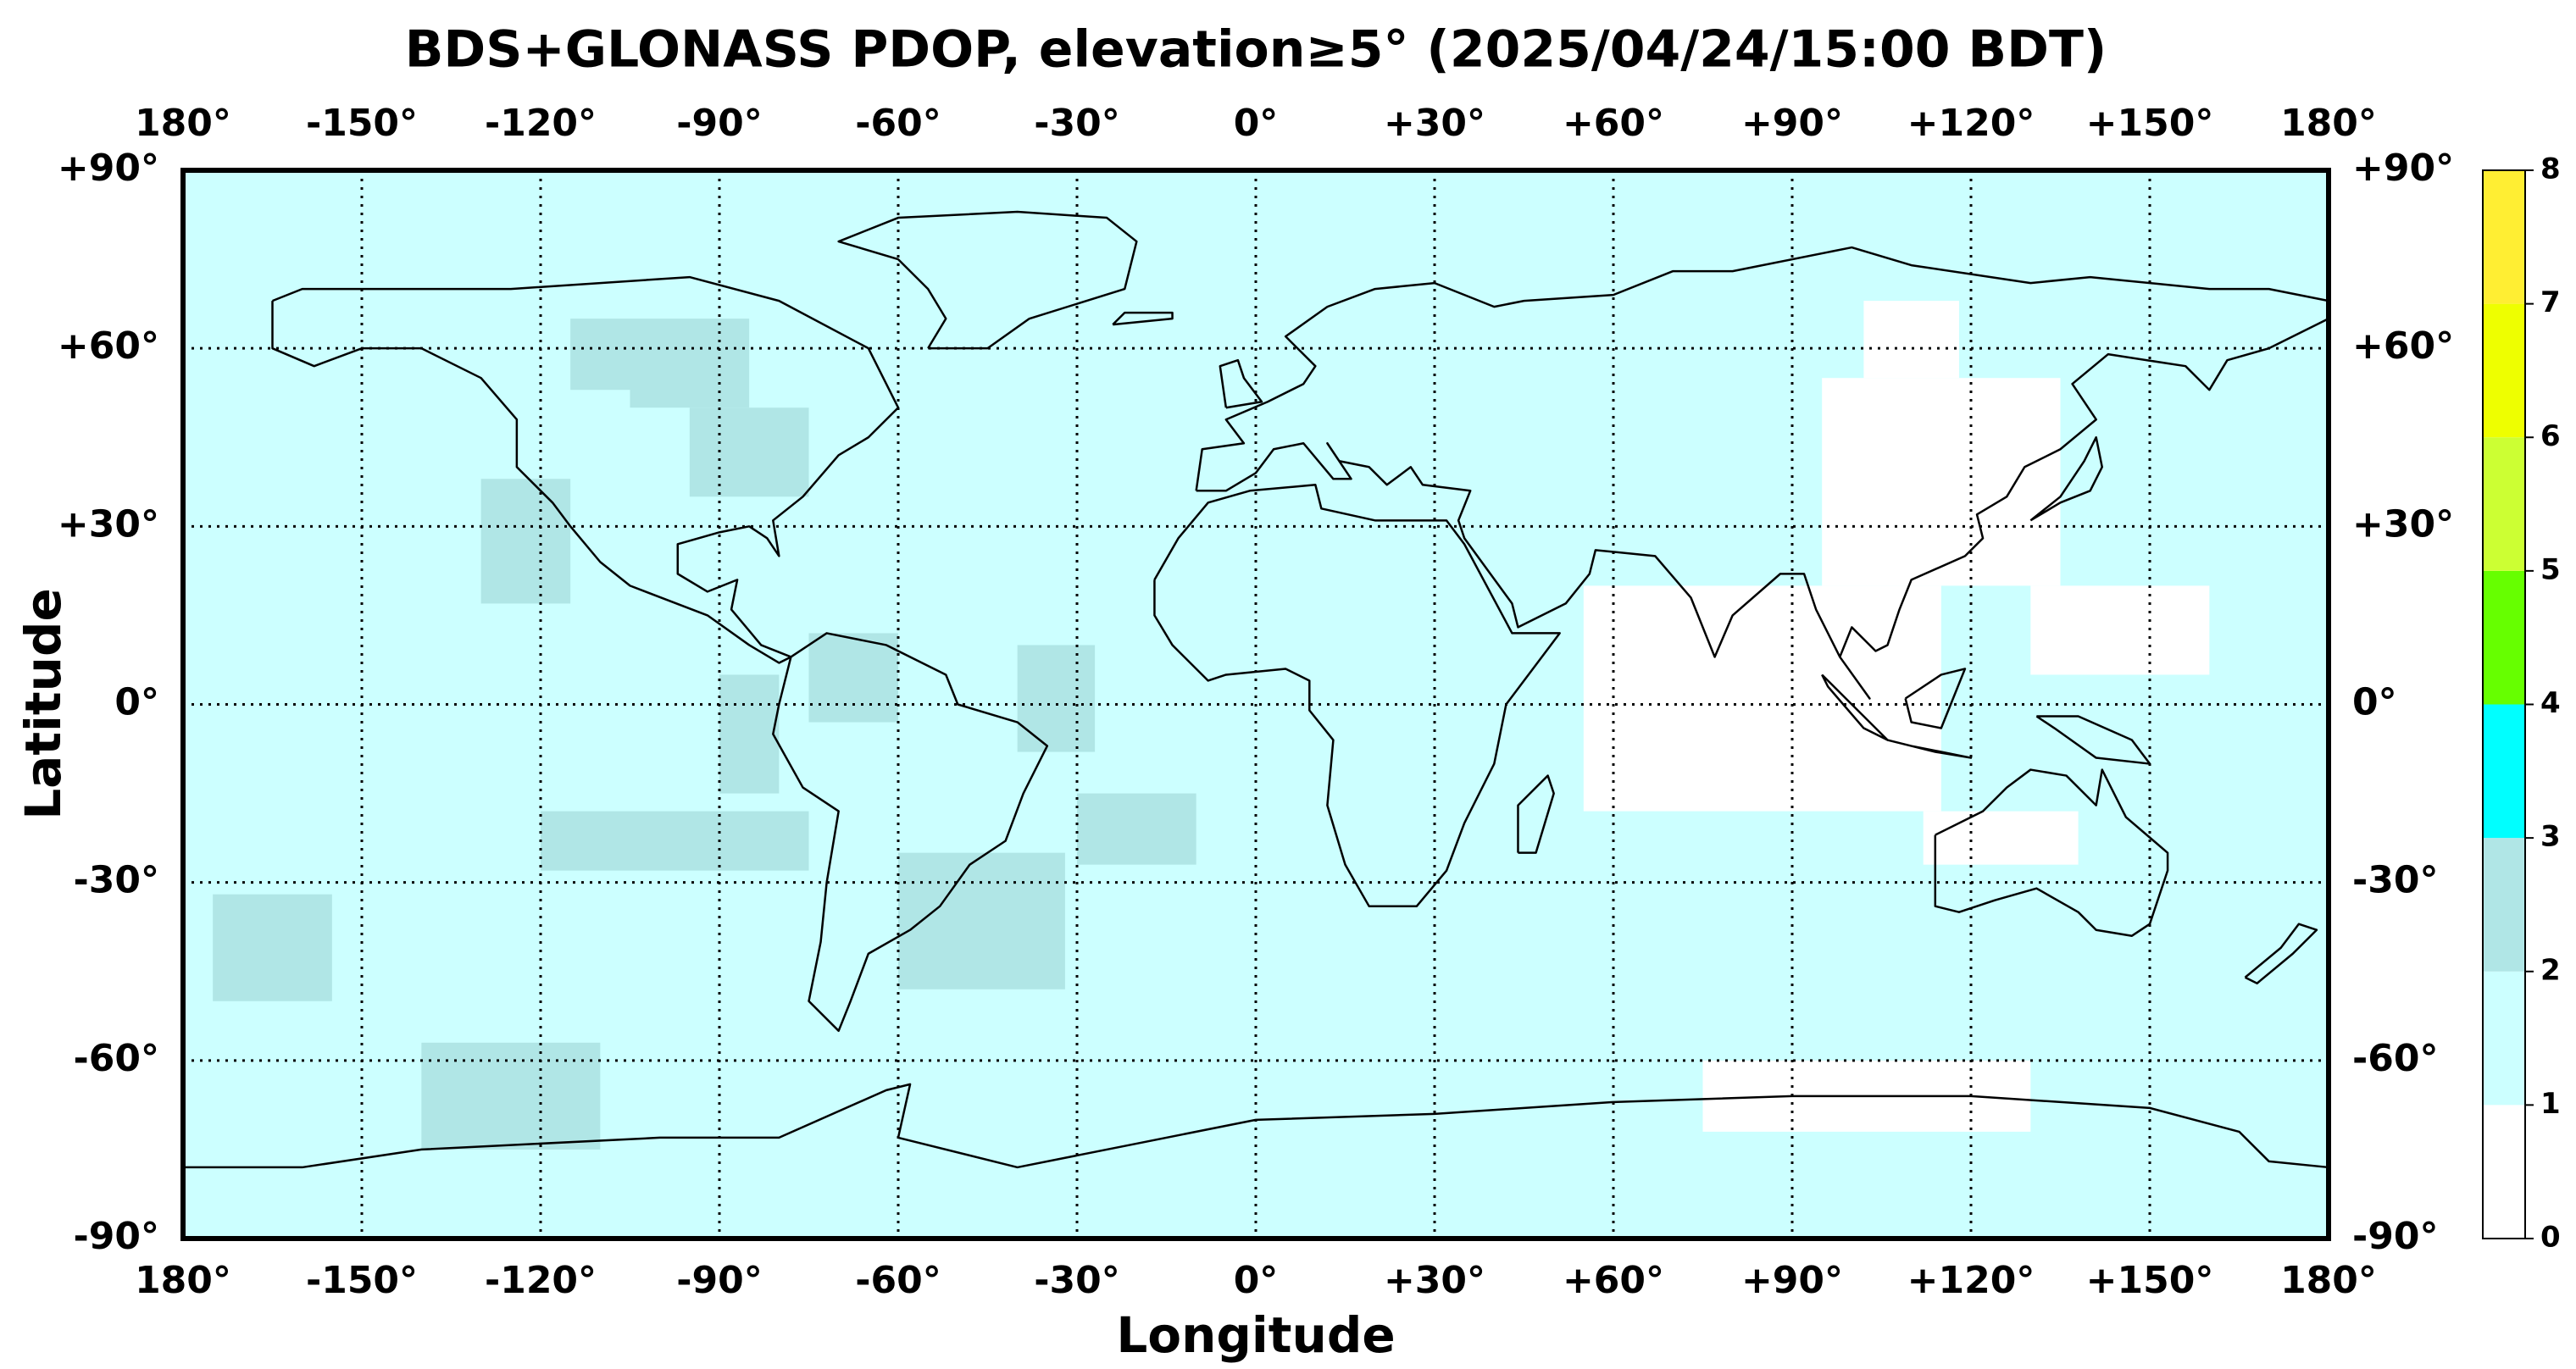 This screenshot has width=2576, height=1369. I want to click on x-tick-label: +150°, so click(2150, 1280).